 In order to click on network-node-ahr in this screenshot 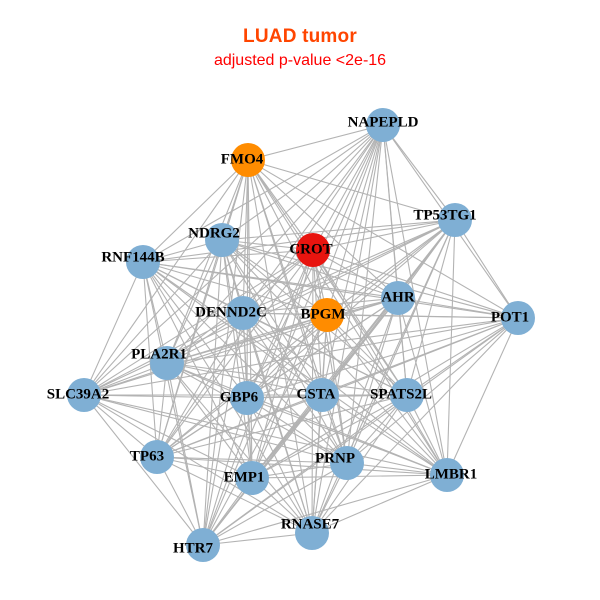, I will do `click(398, 298)`.